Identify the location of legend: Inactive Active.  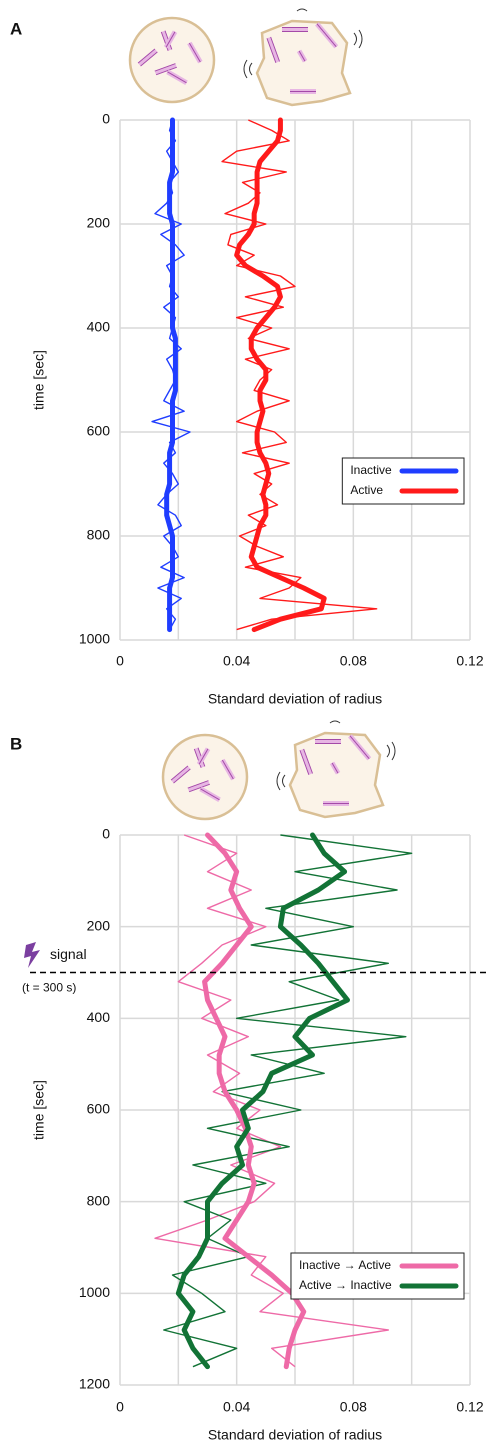
(403, 481).